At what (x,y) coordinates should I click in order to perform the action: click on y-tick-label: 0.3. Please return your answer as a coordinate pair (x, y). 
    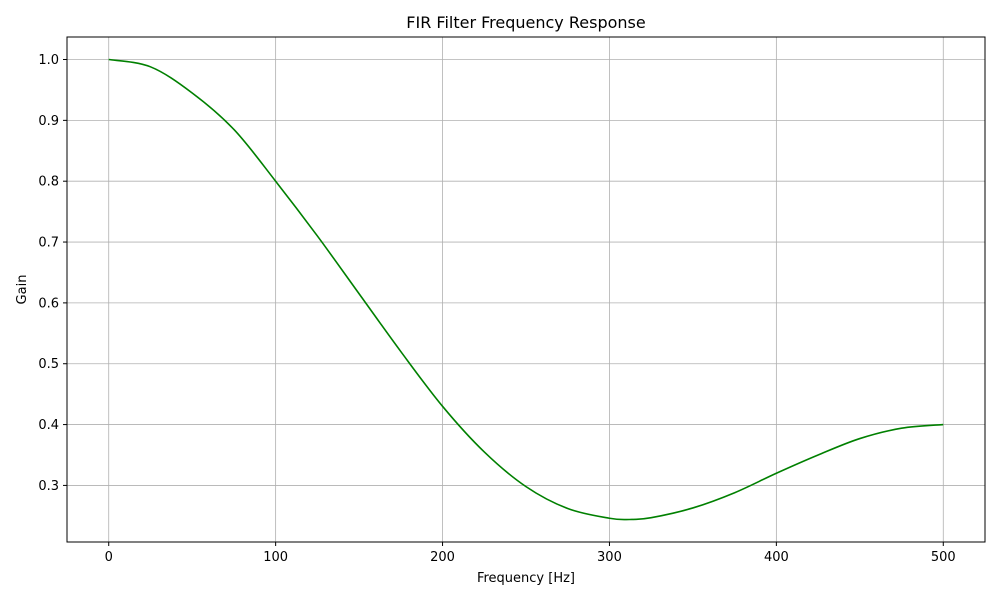
    Looking at the image, I should click on (48, 486).